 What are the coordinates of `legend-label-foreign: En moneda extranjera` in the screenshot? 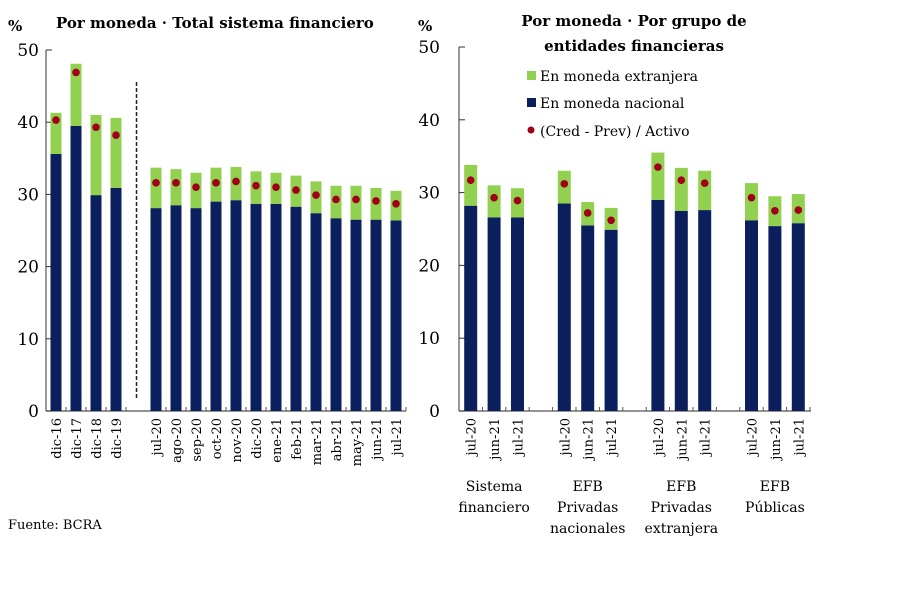 It's located at (619, 77).